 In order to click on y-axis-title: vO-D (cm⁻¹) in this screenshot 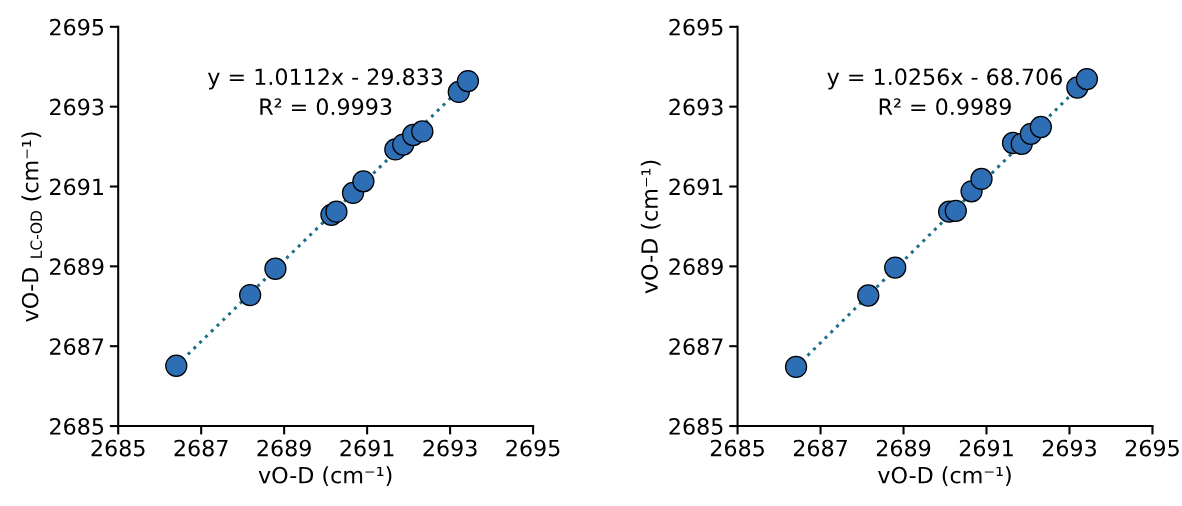, I will do `click(650, 227)`.